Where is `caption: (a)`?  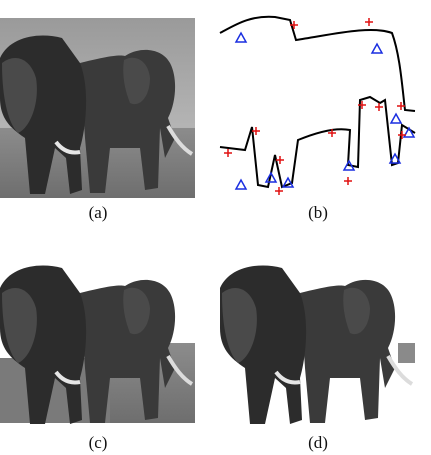
caption: (a) is located at coordinates (98, 212).